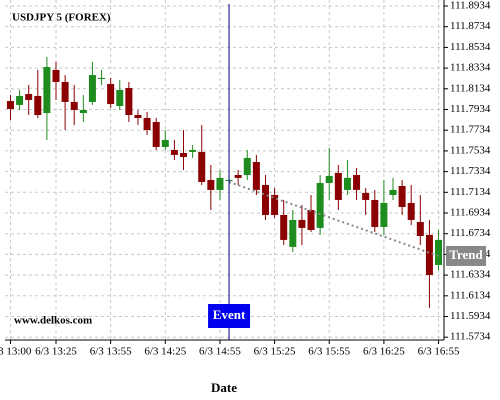 This screenshot has height=400, width=500. What do you see at coordinates (275, 352) in the screenshot?
I see `x-tick-label: 6/3 15:25` at bounding box center [275, 352].